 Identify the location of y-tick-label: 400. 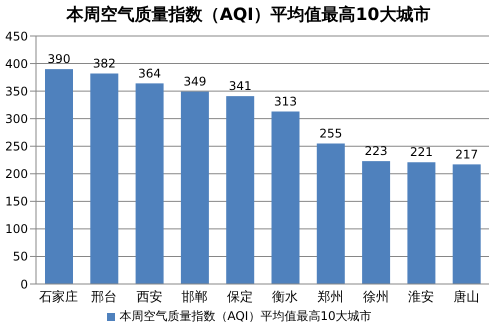
(16, 63).